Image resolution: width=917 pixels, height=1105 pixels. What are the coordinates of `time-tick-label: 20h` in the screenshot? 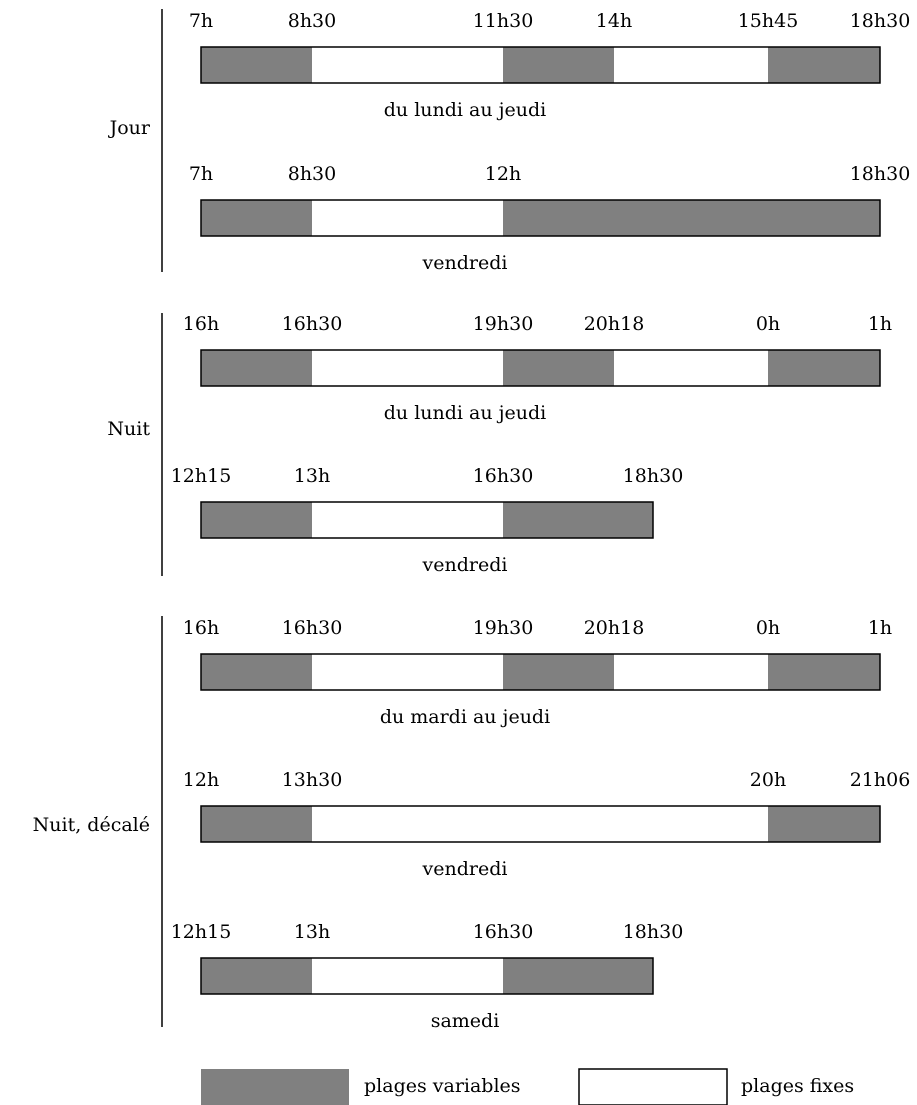 It's located at (768, 780).